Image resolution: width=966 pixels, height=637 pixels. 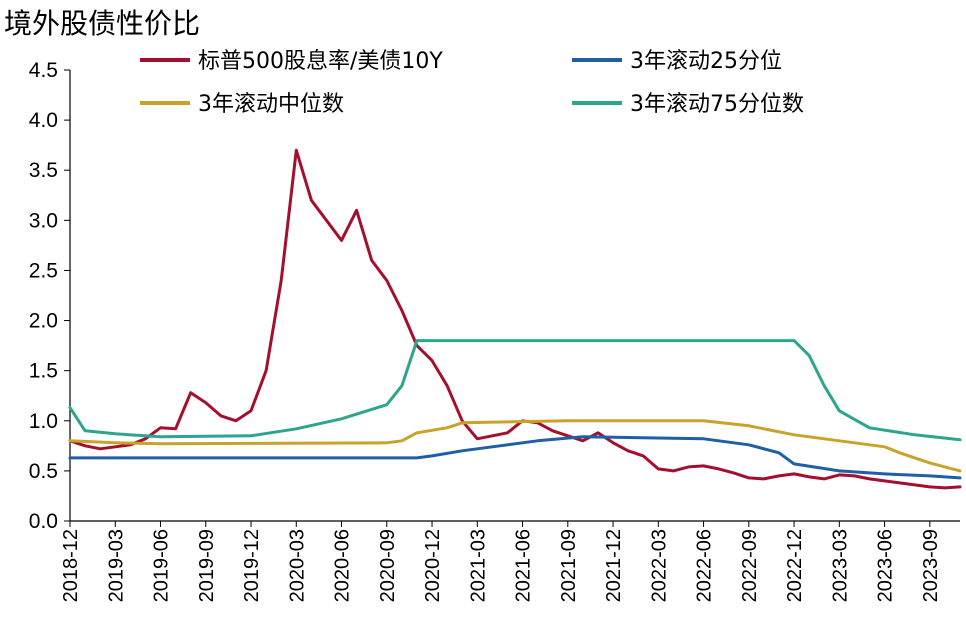 What do you see at coordinates (750, 565) in the screenshot?
I see `x-tick-label: 2022-09` at bounding box center [750, 565].